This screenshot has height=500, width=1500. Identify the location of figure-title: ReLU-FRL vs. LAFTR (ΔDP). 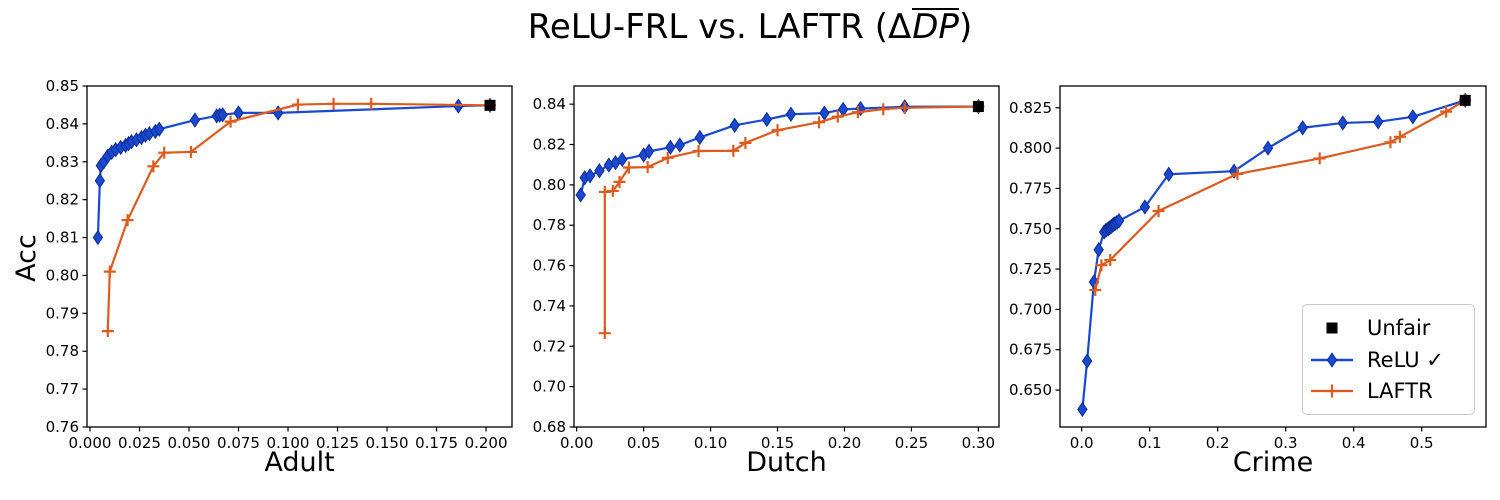
(750, 27).